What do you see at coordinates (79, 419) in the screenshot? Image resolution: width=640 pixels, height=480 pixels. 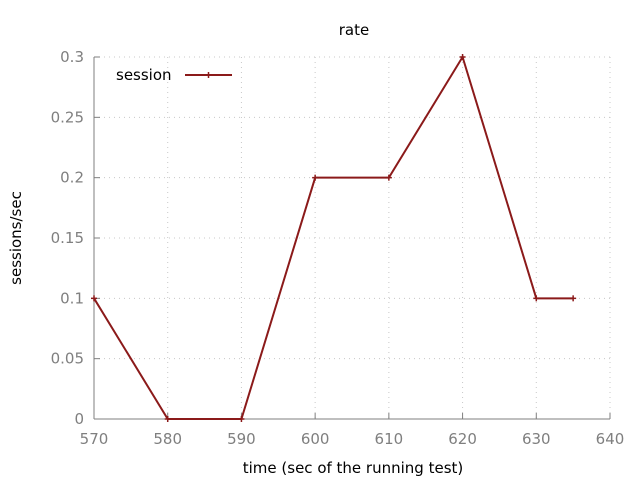 I see `y-tick-label: 0` at bounding box center [79, 419].